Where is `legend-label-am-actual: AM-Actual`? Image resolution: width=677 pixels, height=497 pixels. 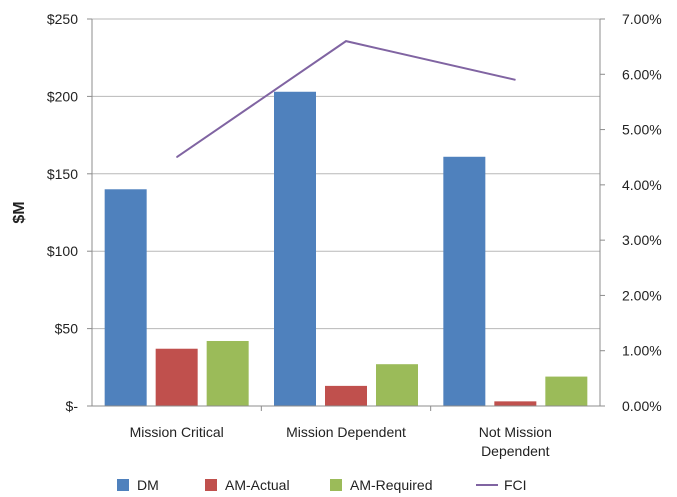 legend-label-am-actual: AM-Actual is located at coordinates (257, 485).